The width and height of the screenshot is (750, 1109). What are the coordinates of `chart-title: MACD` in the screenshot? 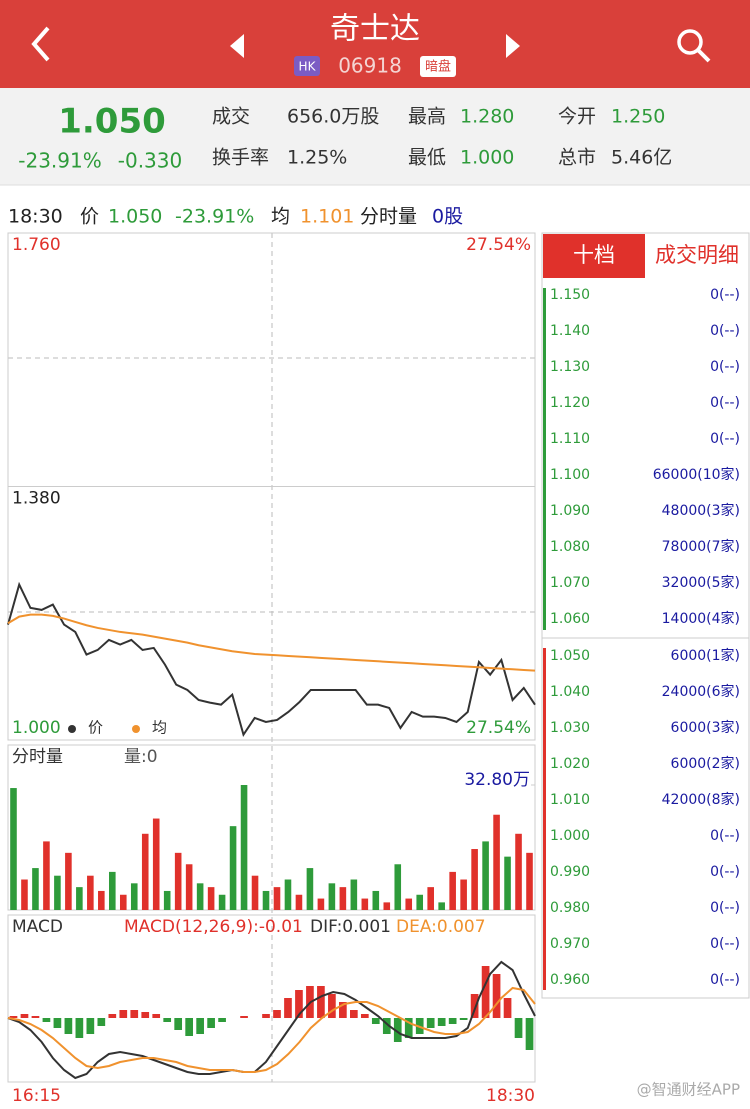 It's located at (37, 927).